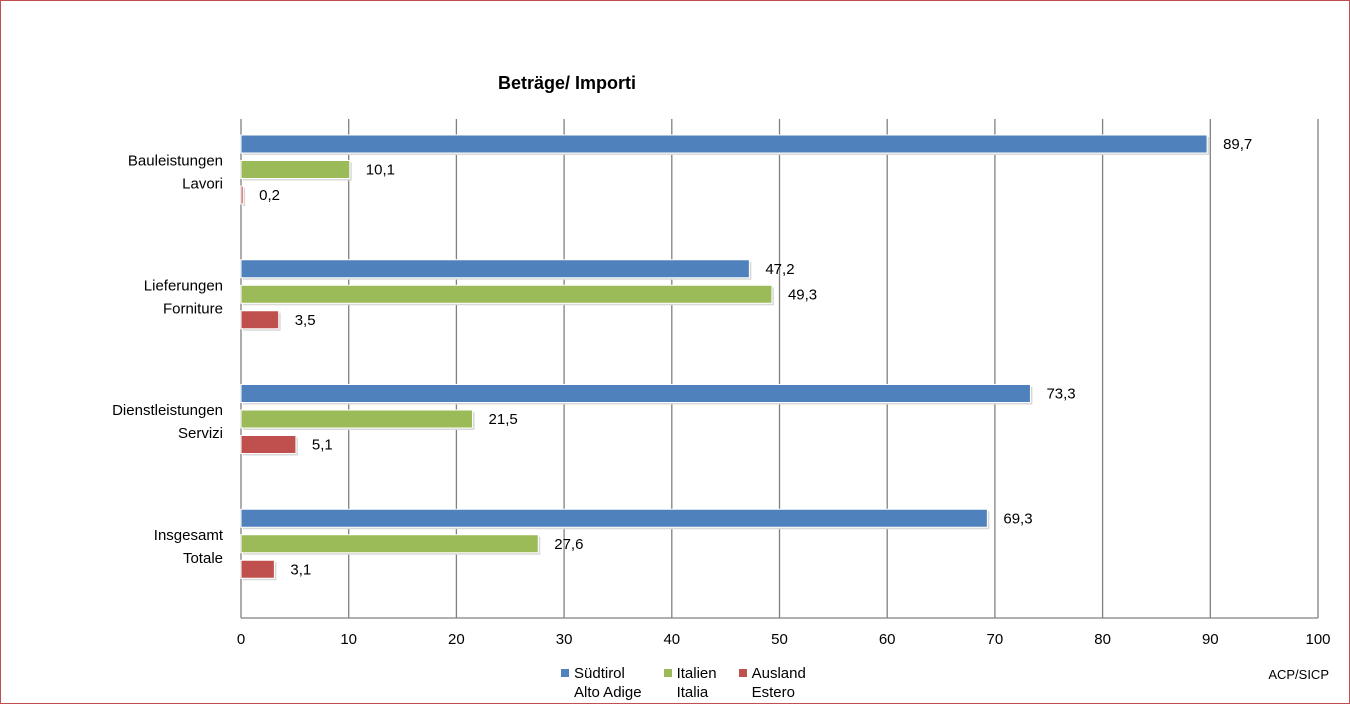  What do you see at coordinates (189, 535) in the screenshot?
I see `category-label-line: Insgesamt` at bounding box center [189, 535].